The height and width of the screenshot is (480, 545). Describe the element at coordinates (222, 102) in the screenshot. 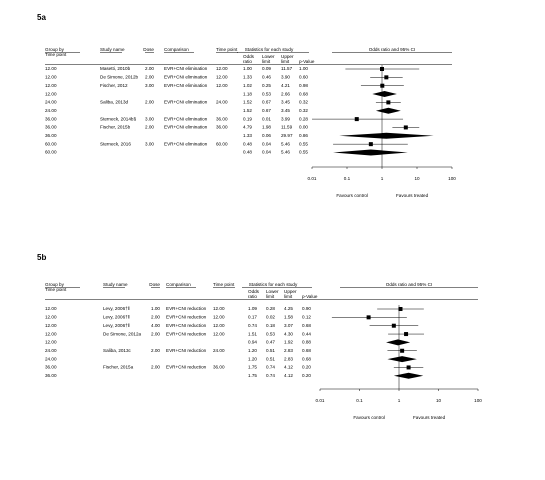

I see `timepoint-cell: 24.00` at that location.